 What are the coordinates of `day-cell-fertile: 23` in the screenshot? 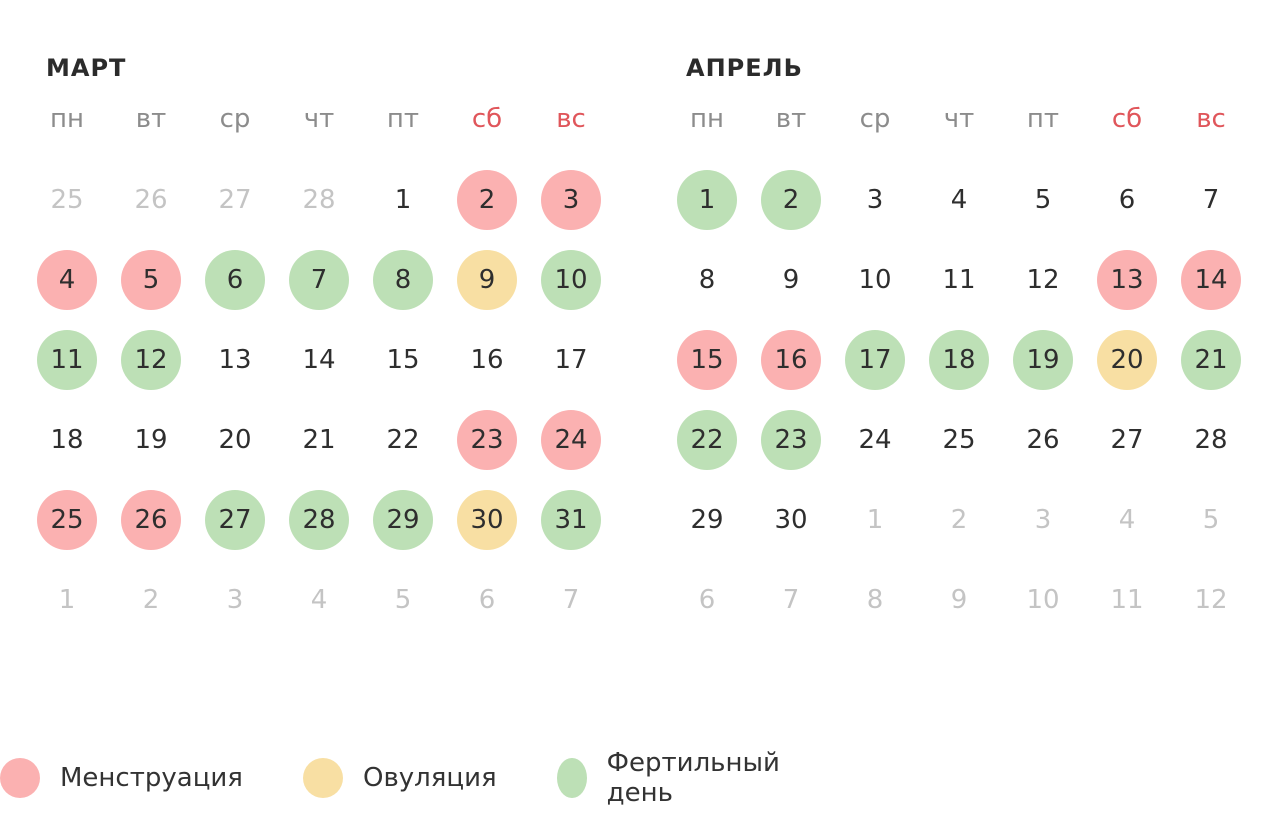 It's located at (791, 440).